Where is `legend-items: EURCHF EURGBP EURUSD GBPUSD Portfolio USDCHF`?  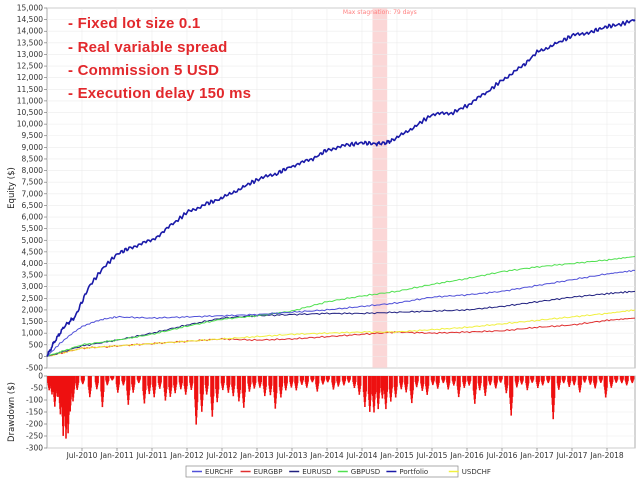 legend-items: EURCHF EURGBP EURUSD GBPUSD Portfolio USDCHF is located at coordinates (341, 472).